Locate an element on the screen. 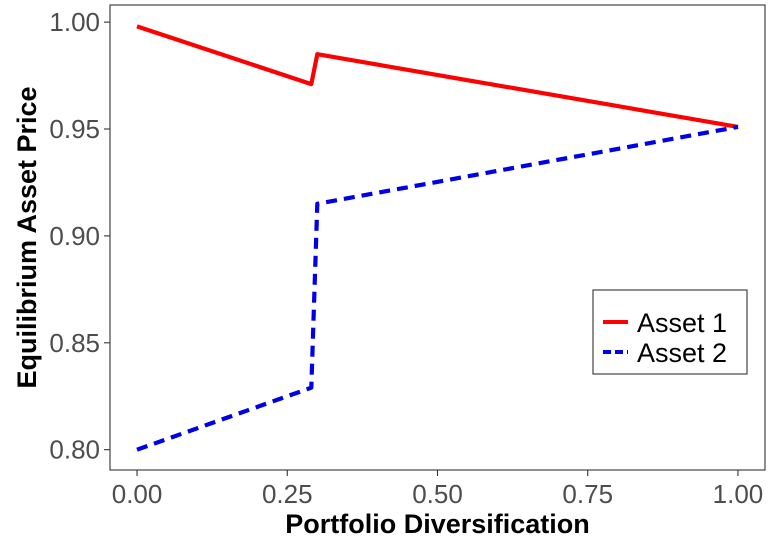  x-tick-label: 0.00 is located at coordinates (137, 494).